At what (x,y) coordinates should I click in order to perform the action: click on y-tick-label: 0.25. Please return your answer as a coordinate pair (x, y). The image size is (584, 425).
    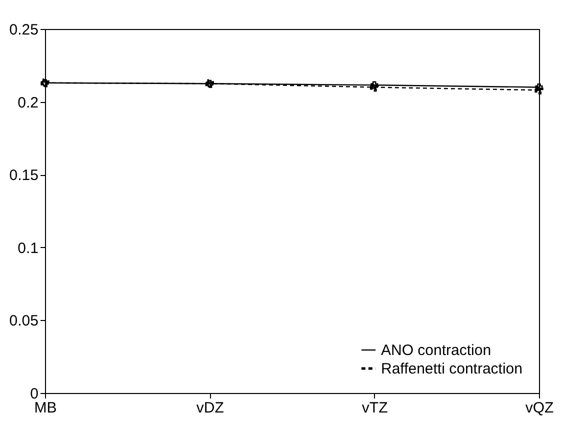
    Looking at the image, I should click on (23, 30).